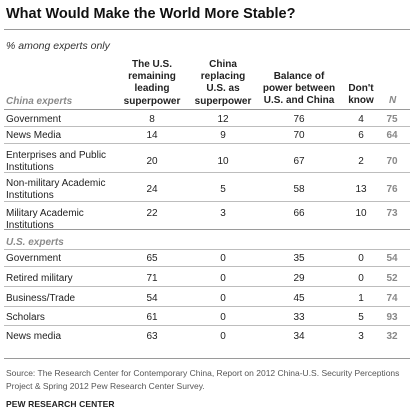 This screenshot has width=414, height=416. I want to click on row-label: Enterprises and Public Institutions, so click(60, 162).